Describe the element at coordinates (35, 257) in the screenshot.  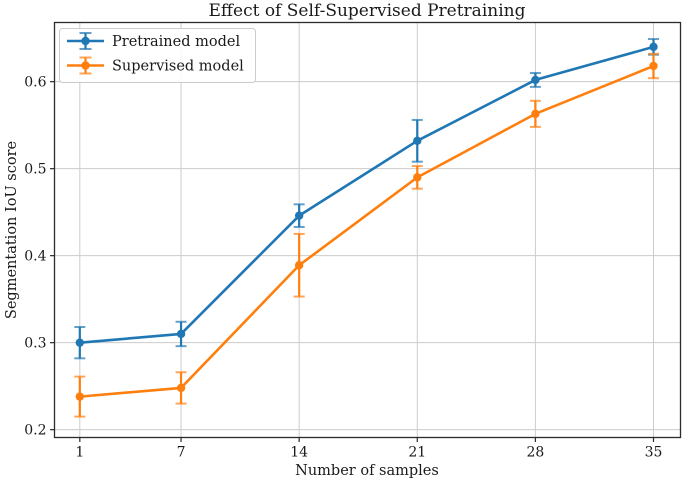
I see `y-tick-label: 0.4` at that location.